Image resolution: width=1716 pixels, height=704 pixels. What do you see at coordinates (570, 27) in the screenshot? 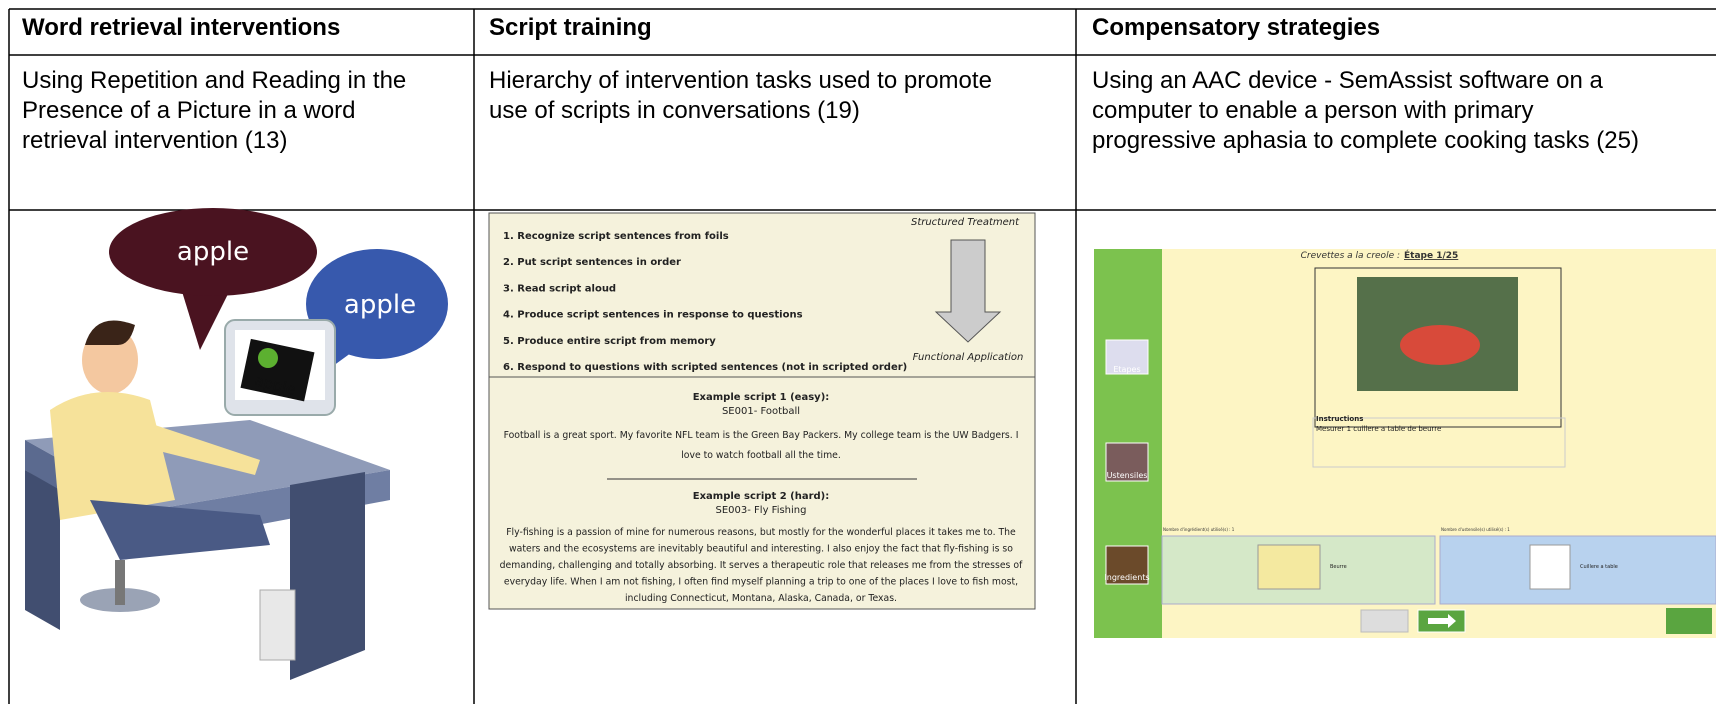
I see `column-header: Script training` at bounding box center [570, 27].